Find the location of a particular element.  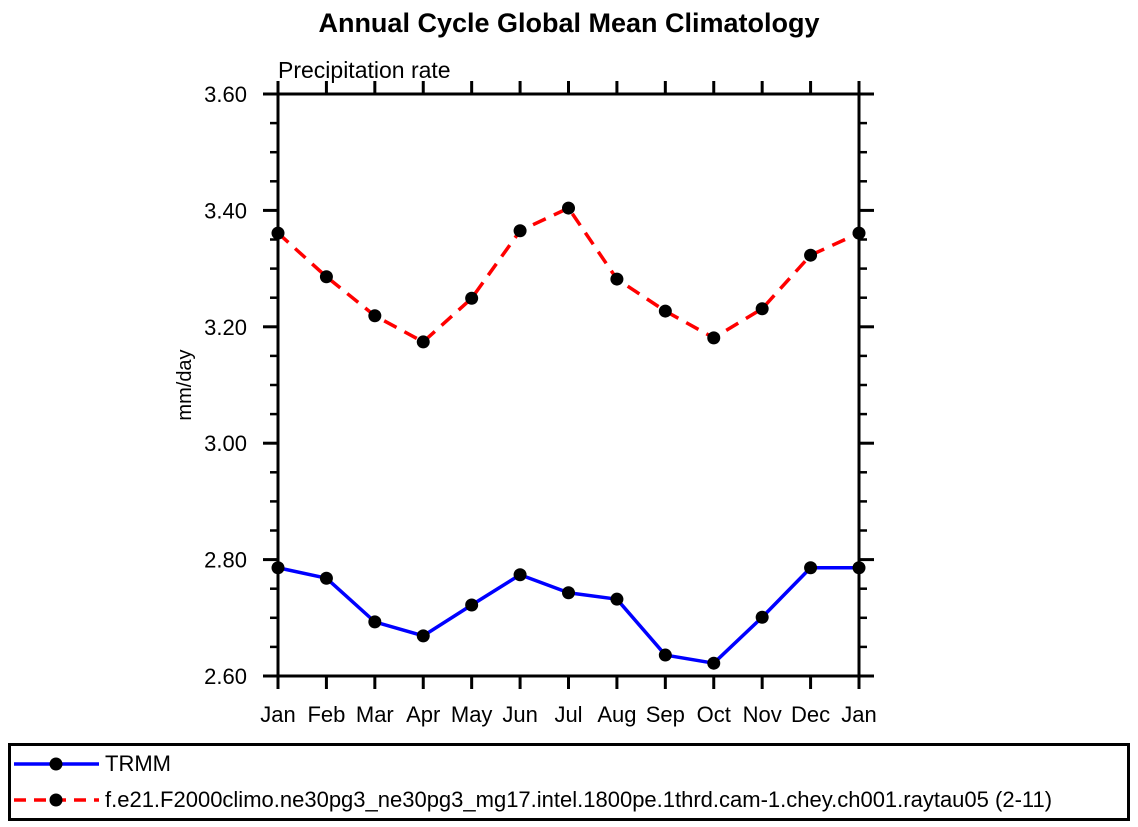

legend-swatch-trmm is located at coordinates (56, 764).